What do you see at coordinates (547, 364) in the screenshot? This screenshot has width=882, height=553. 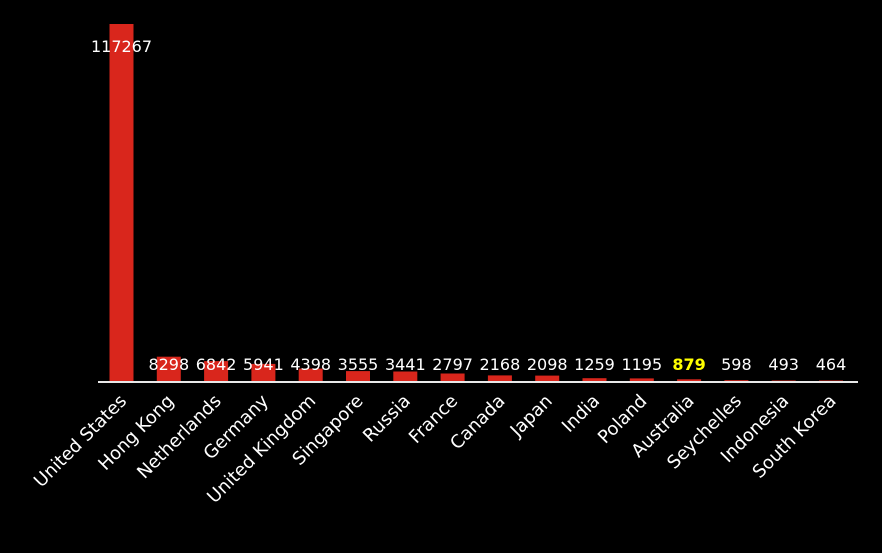 I see `value-label-japan: 2098` at bounding box center [547, 364].